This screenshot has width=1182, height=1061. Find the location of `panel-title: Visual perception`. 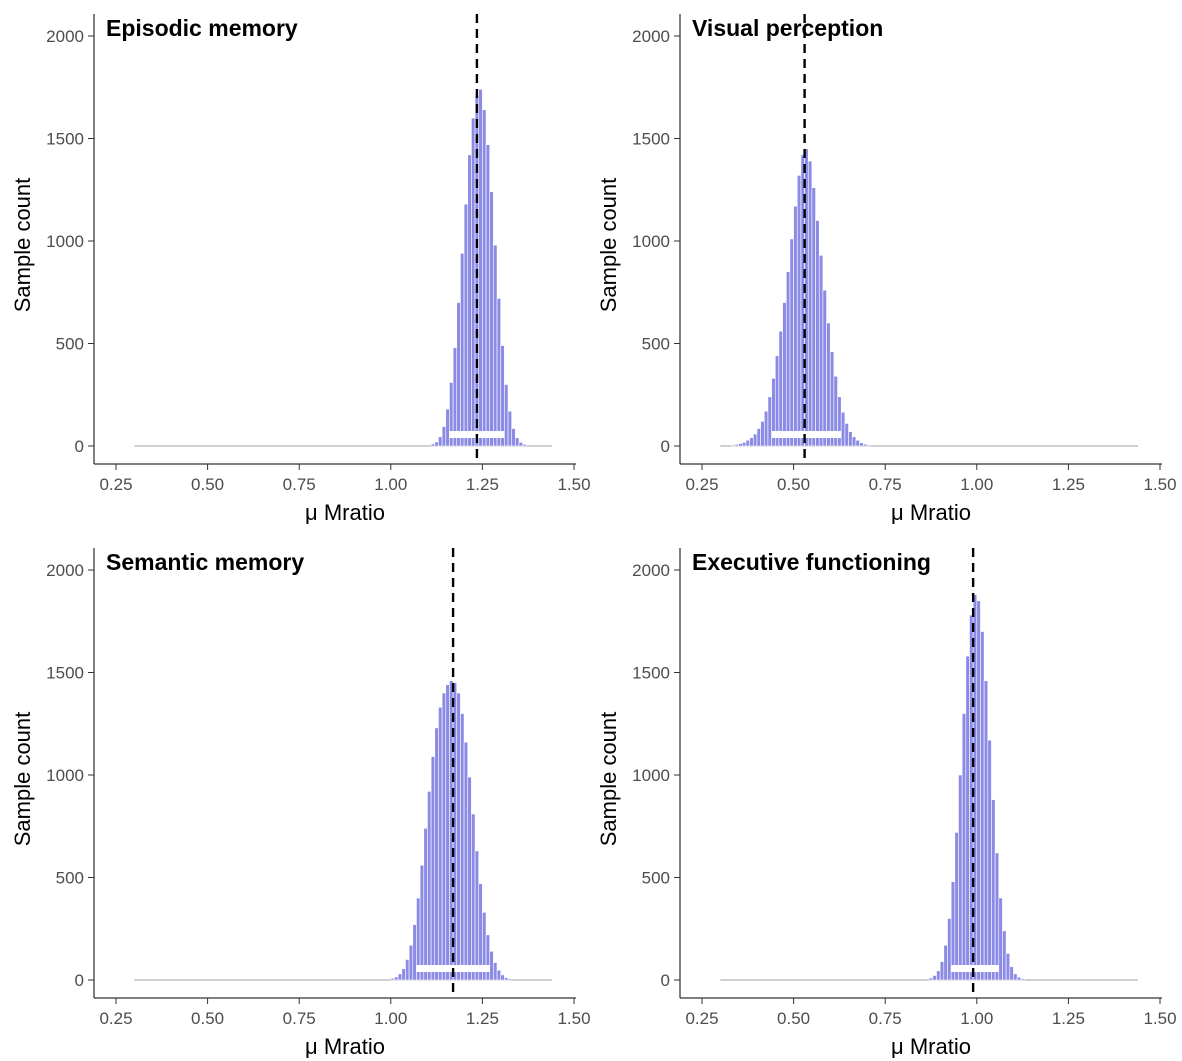

panel-title: Visual perception is located at coordinates (787, 28).